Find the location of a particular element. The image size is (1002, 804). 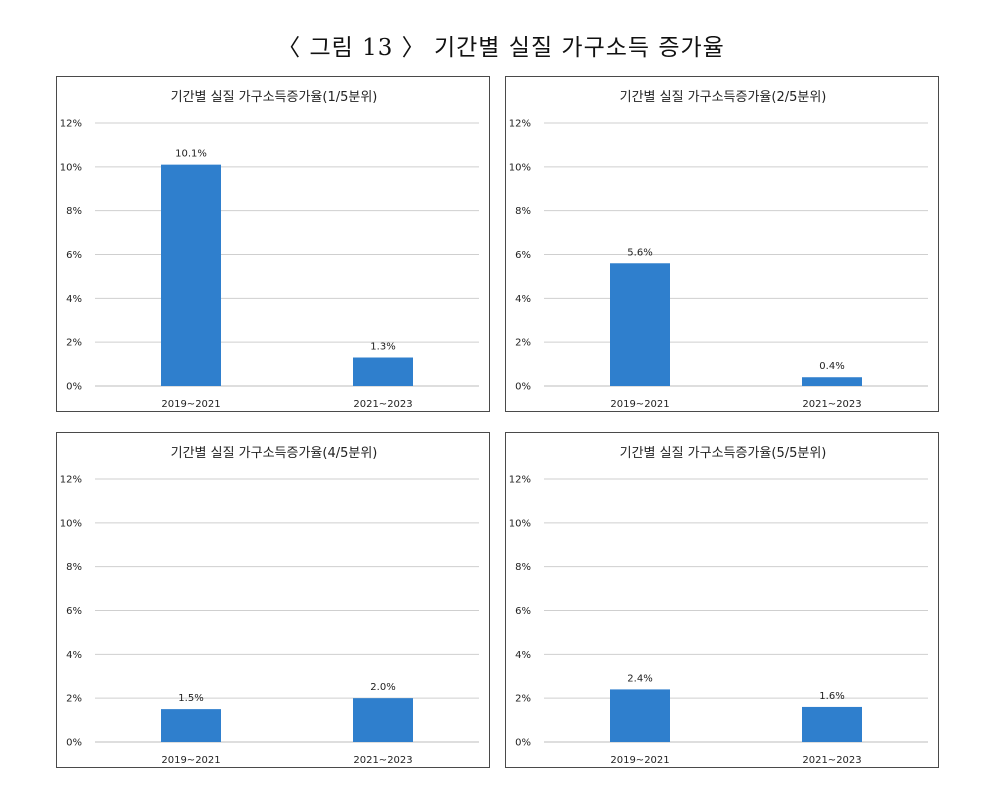

data-label: 0.4% is located at coordinates (831, 366).